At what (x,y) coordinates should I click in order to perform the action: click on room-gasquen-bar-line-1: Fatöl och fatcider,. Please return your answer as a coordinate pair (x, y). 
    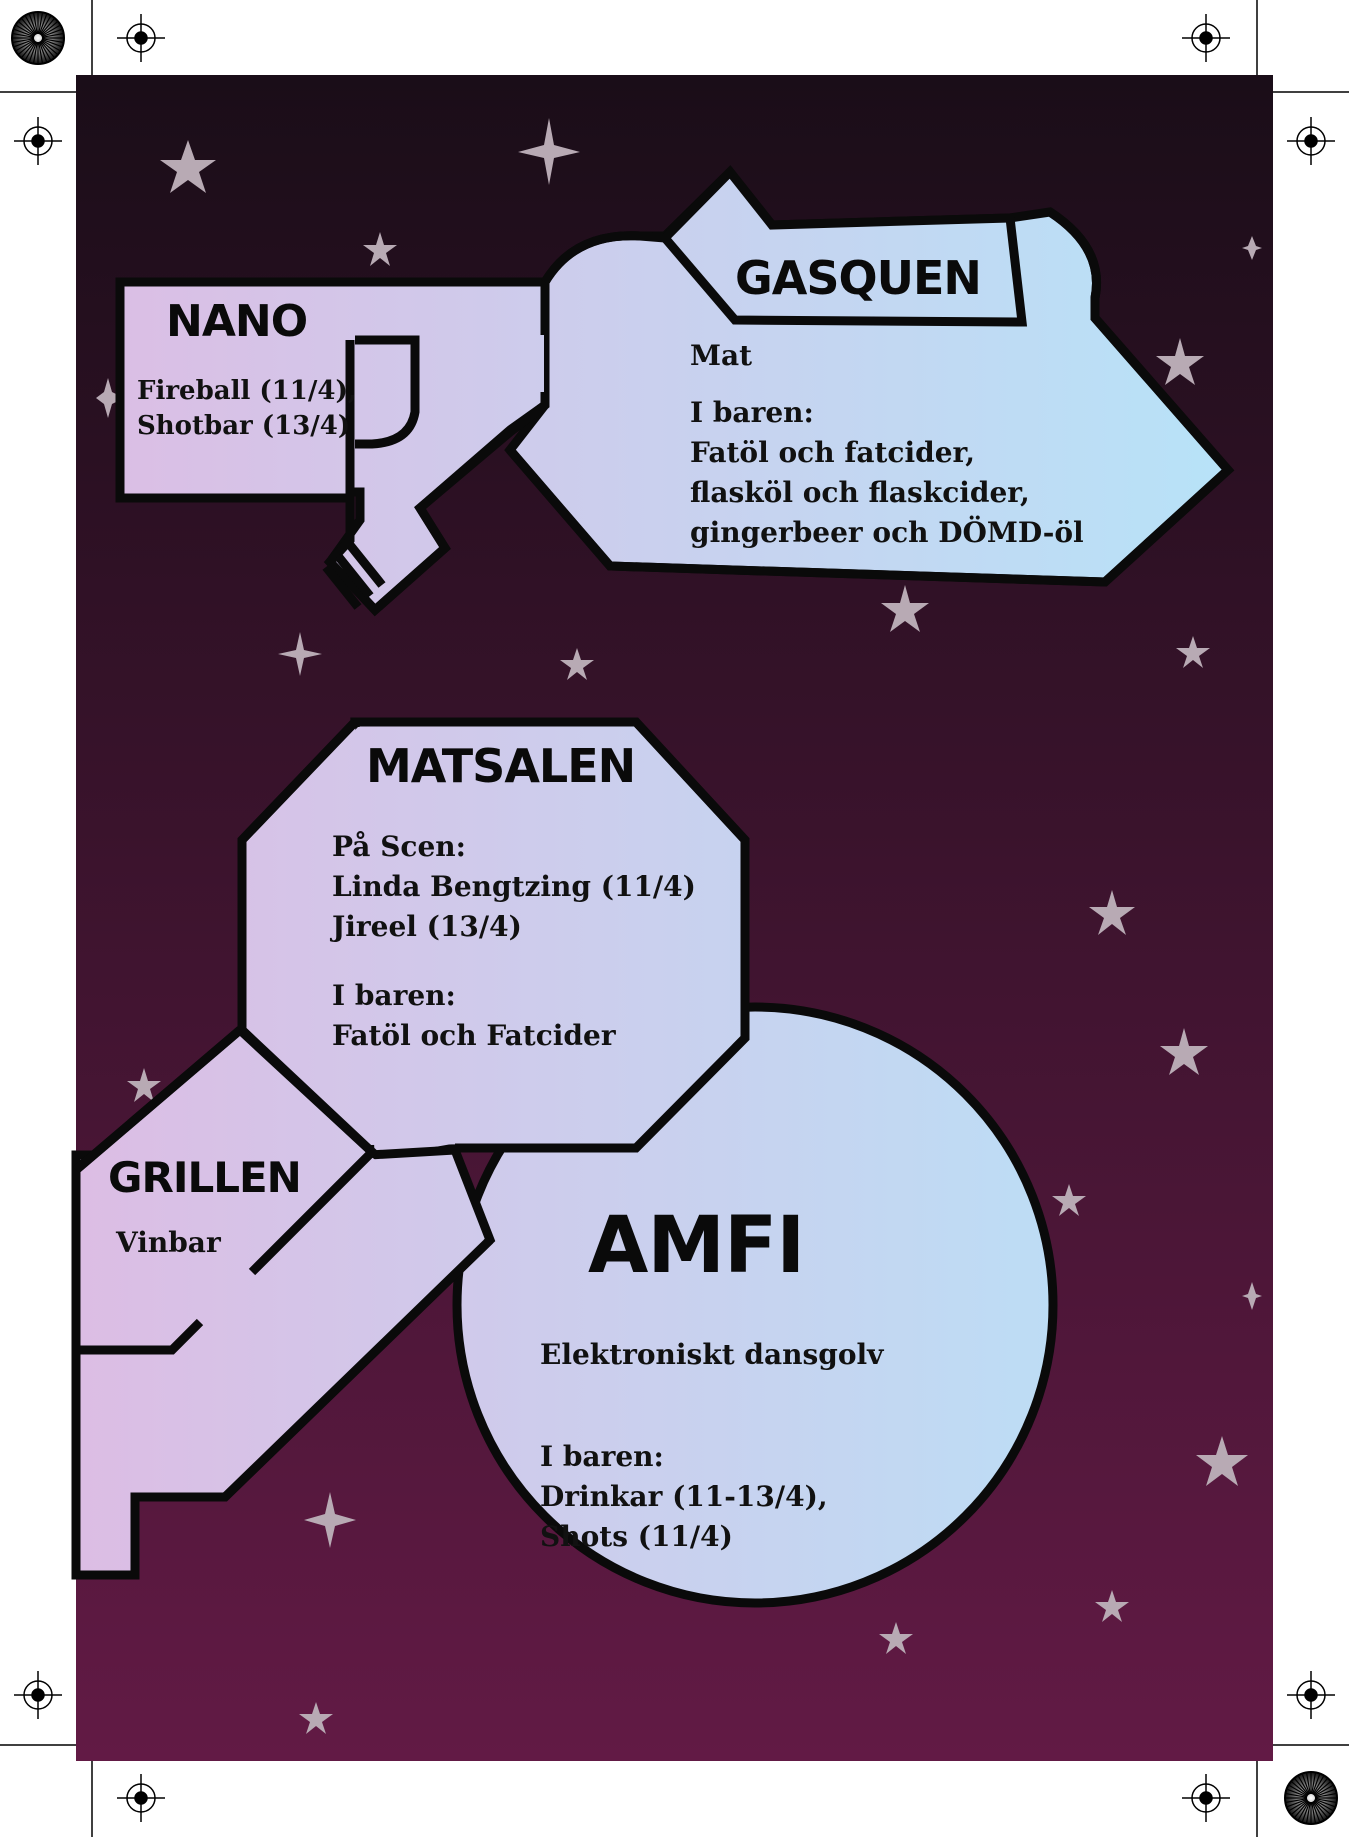
    Looking at the image, I should click on (832, 452).